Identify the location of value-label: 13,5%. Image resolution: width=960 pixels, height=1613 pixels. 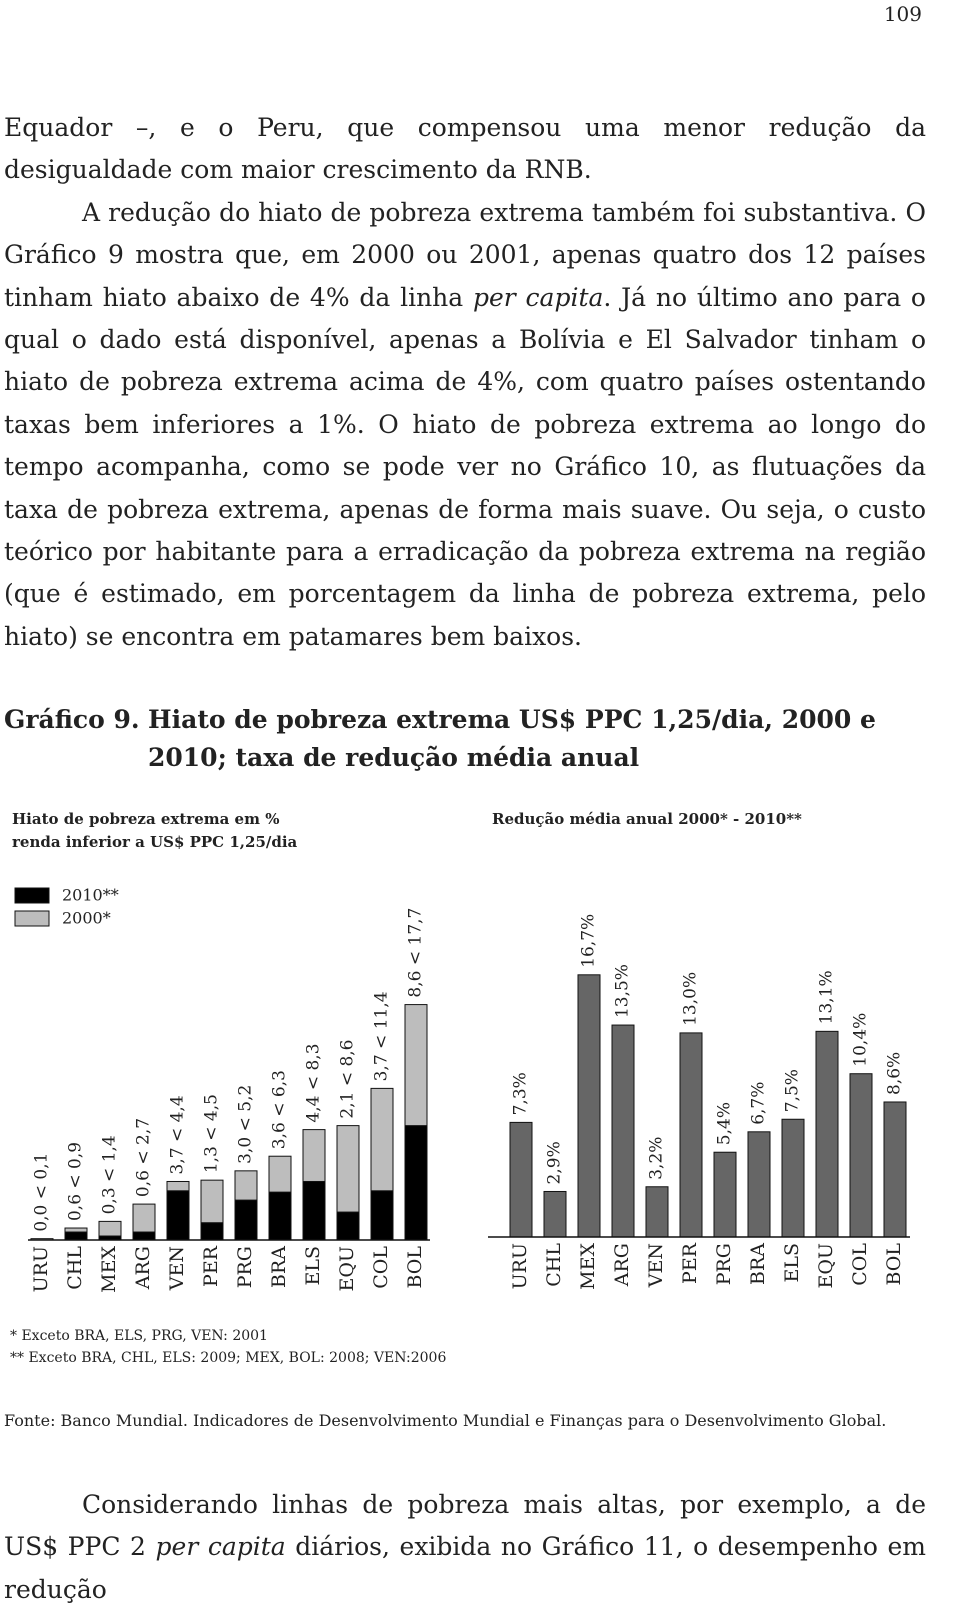
(623, 991).